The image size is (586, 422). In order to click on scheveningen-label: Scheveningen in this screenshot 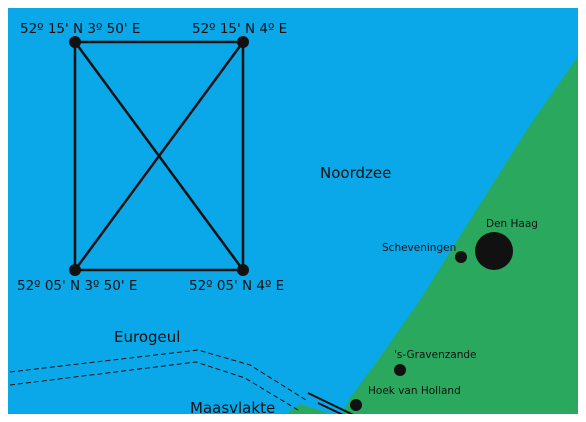, I will do `click(419, 248)`.